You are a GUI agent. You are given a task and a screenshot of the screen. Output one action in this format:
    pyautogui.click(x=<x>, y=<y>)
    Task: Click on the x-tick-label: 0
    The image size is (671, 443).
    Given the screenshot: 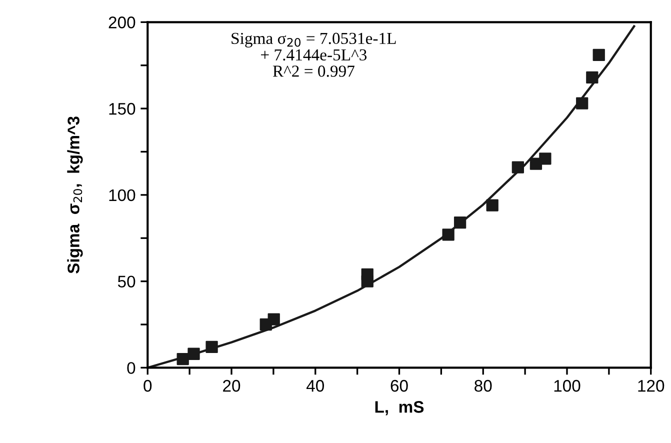 What is the action you would take?
    pyautogui.click(x=148, y=386)
    